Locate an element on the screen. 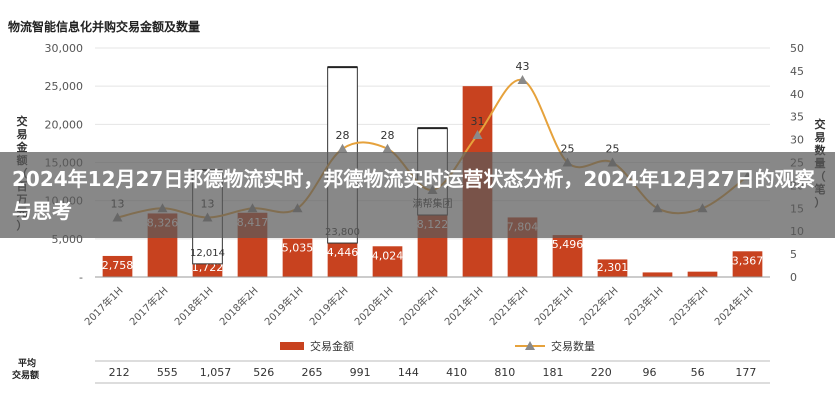 Image resolution: width=835 pixels, height=400 pixels. count-data-label: 43 is located at coordinates (523, 66).